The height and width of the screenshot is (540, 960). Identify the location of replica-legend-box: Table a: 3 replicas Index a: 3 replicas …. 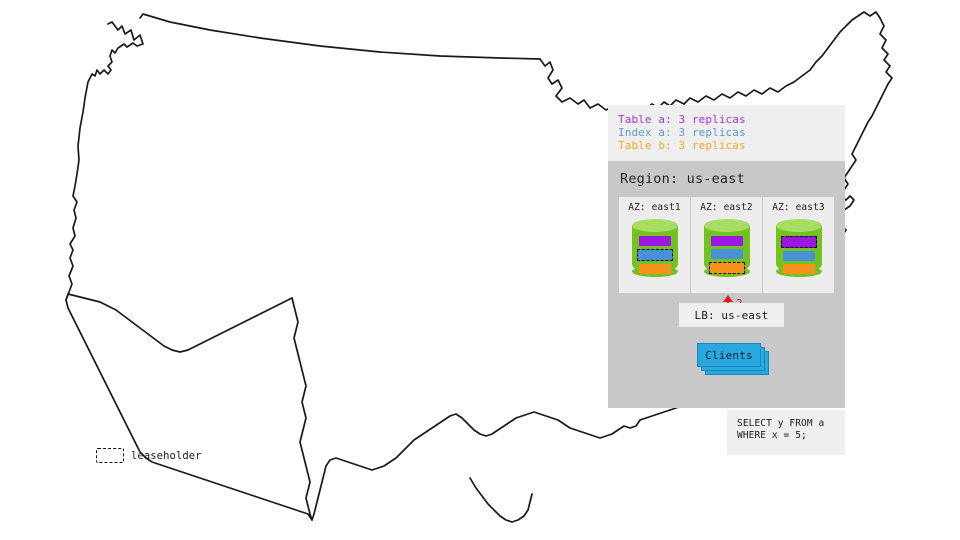
(726, 133).